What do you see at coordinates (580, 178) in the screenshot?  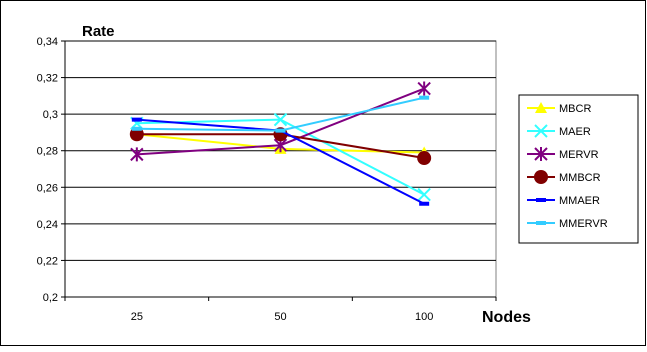 I see `legend-label: MMBCR` at bounding box center [580, 178].